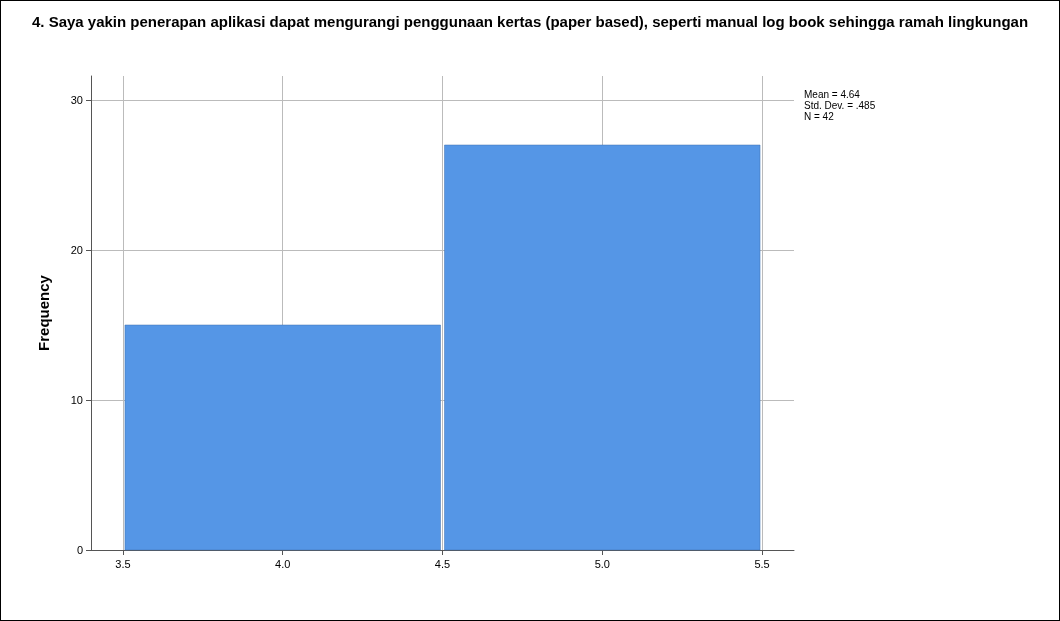 The height and width of the screenshot is (621, 1060). Describe the element at coordinates (43, 312) in the screenshot. I see `y-axis-title: Frequency` at that location.